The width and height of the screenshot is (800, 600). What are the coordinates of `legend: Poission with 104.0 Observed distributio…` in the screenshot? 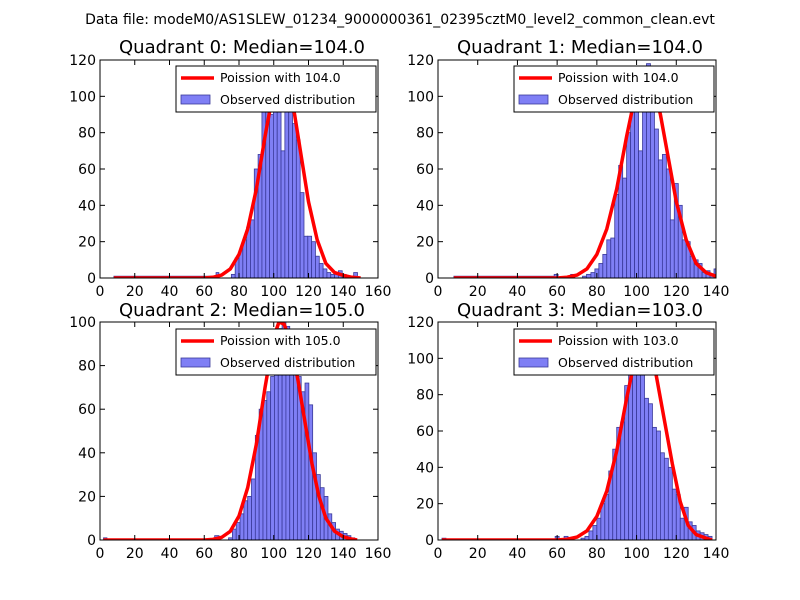 It's located at (614, 89).